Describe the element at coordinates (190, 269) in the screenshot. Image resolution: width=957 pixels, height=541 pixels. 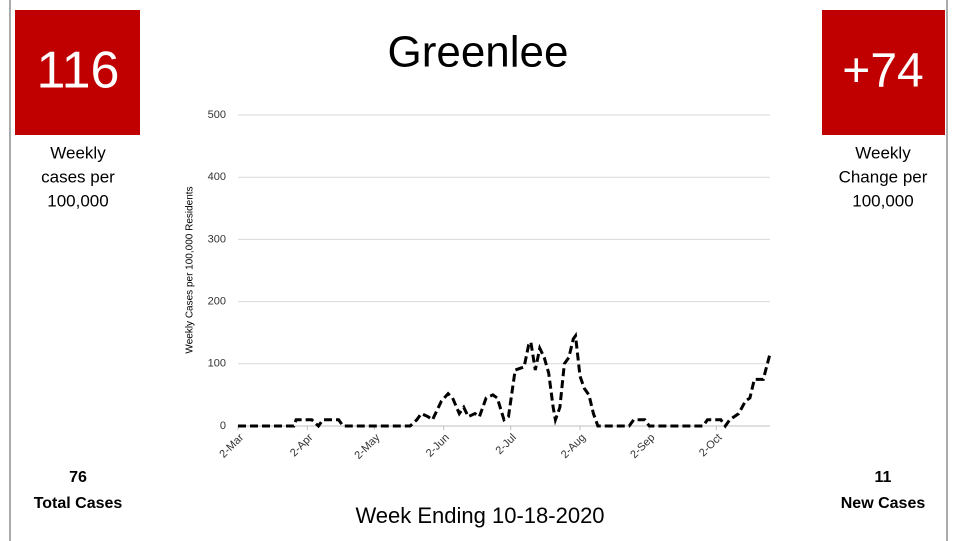
I see `y-axis-title: Weekly Cases per 100,000 Residents` at that location.